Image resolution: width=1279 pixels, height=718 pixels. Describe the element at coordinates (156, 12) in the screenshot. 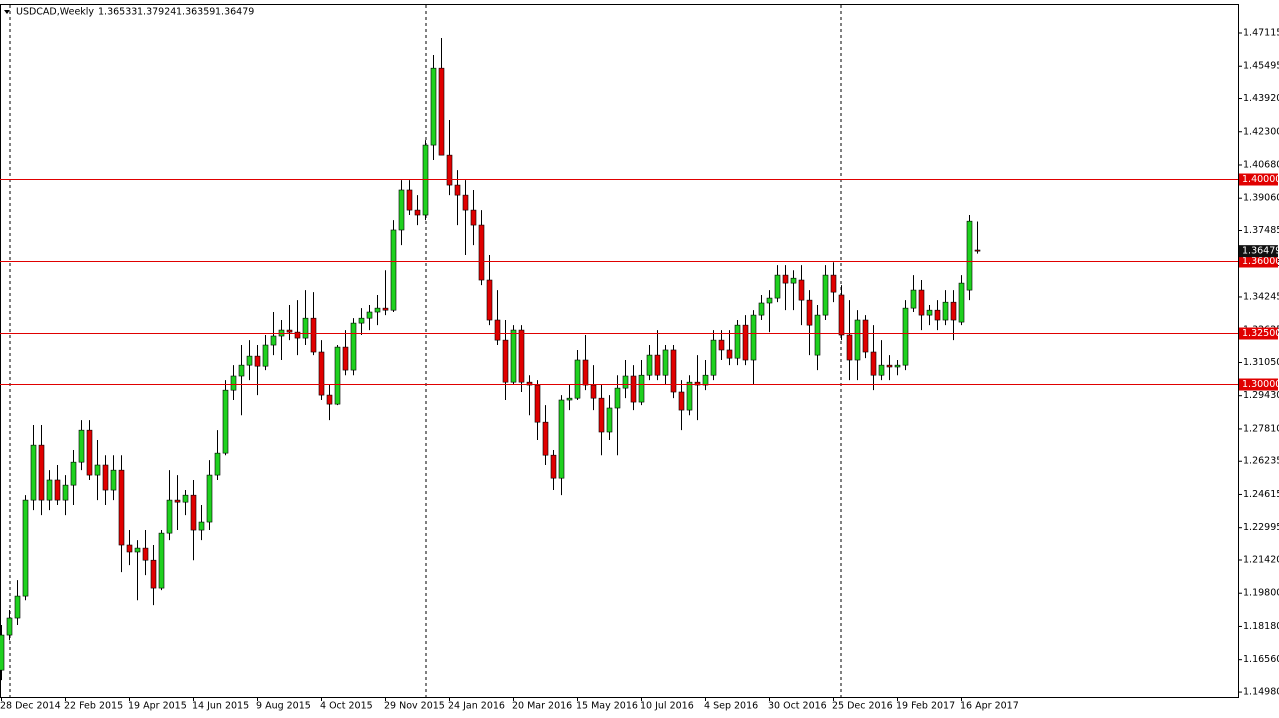

I see `header-high: 1.37924` at that location.